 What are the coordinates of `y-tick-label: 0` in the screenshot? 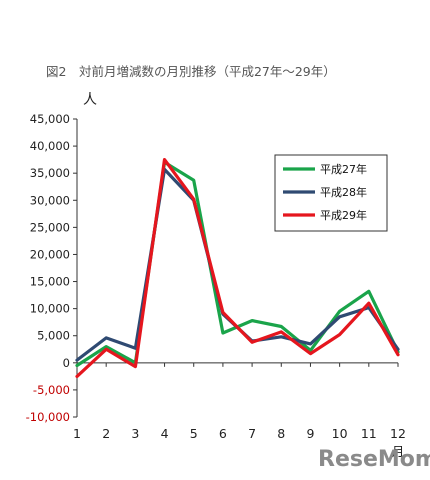 It's located at (66, 363).